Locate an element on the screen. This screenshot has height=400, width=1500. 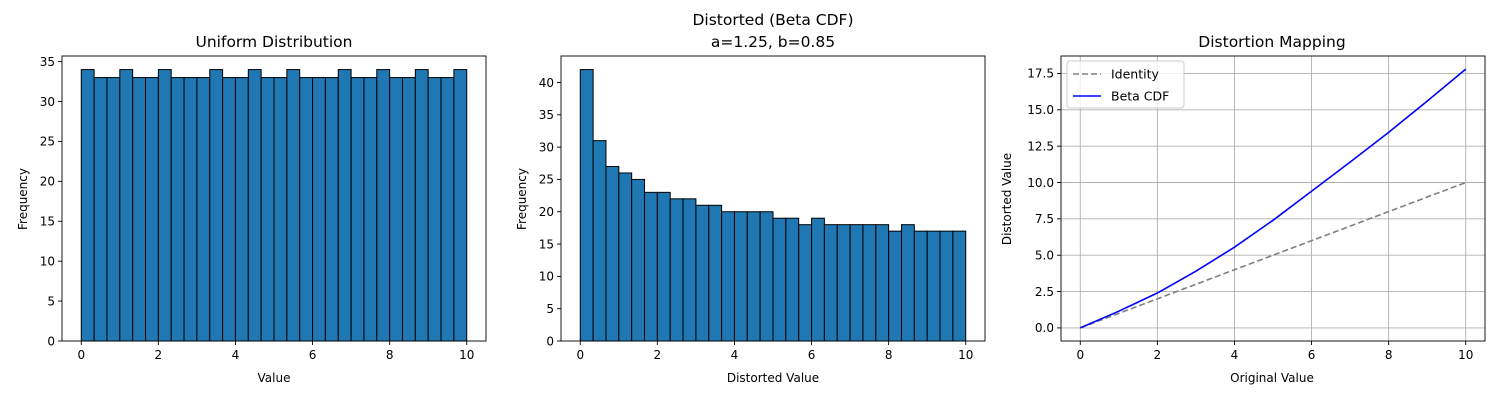
chart-title: Distortion Mapping is located at coordinates (1271, 42).